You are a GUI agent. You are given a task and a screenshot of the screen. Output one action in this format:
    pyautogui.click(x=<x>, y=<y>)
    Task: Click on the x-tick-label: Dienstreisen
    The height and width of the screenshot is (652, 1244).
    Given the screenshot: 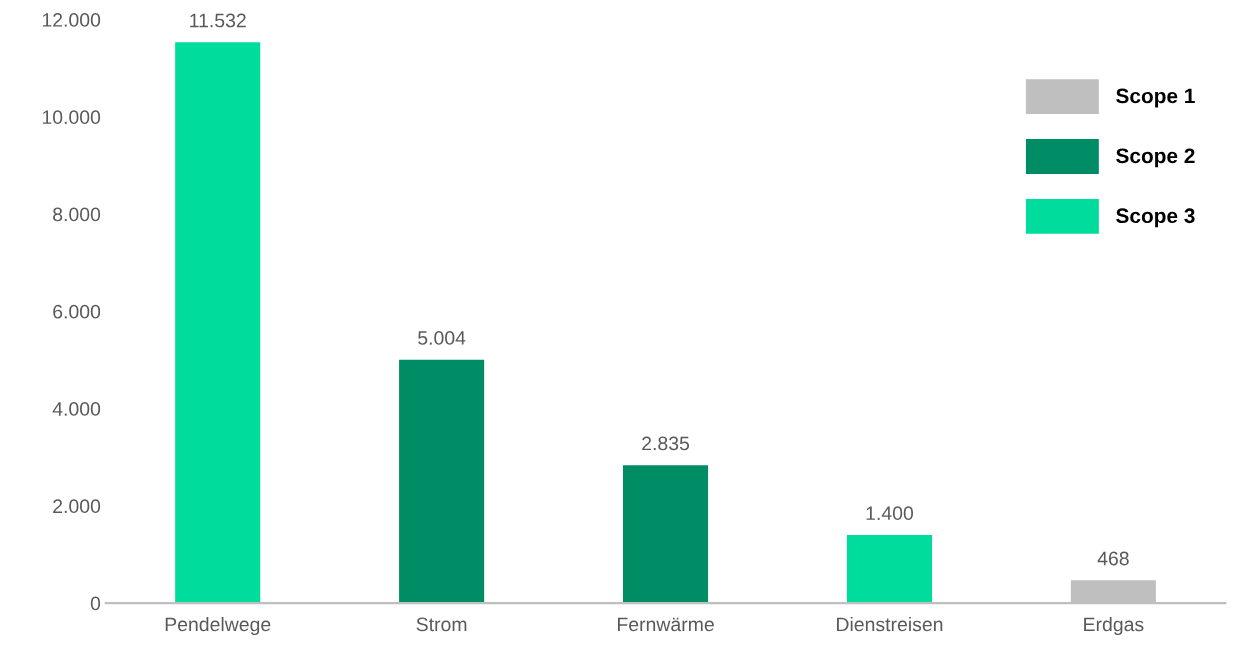 What is the action you would take?
    pyautogui.click(x=890, y=624)
    